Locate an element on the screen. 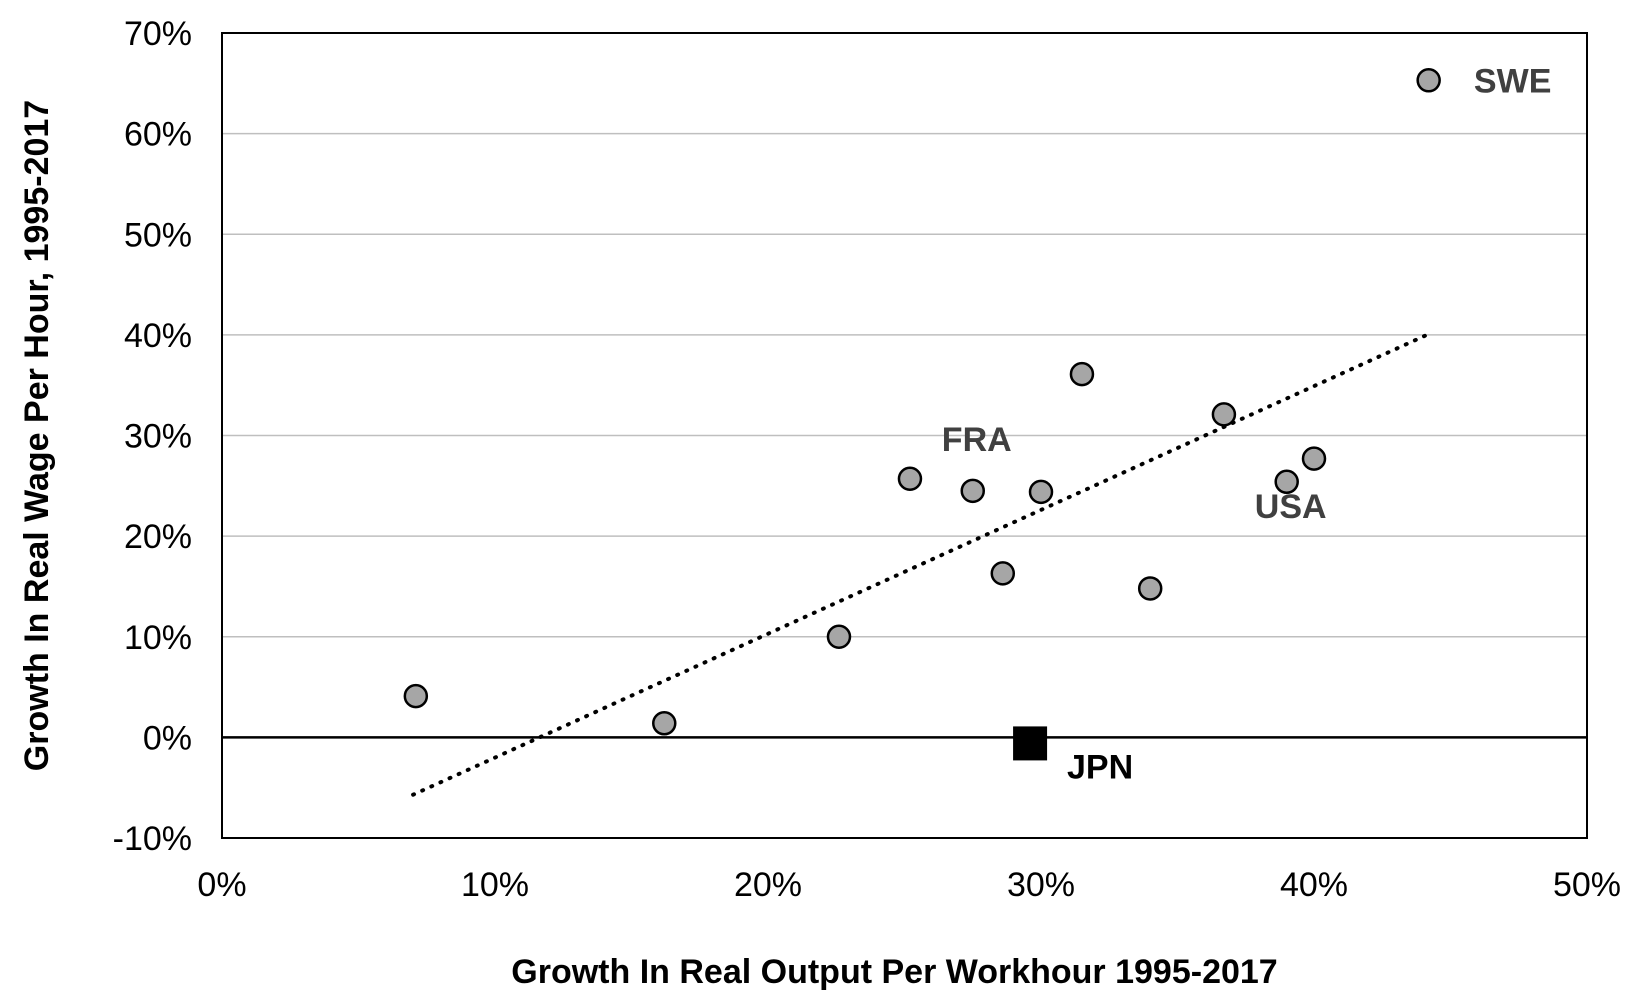 The height and width of the screenshot is (993, 1650). y-tick-label: 40% is located at coordinates (158, 336).